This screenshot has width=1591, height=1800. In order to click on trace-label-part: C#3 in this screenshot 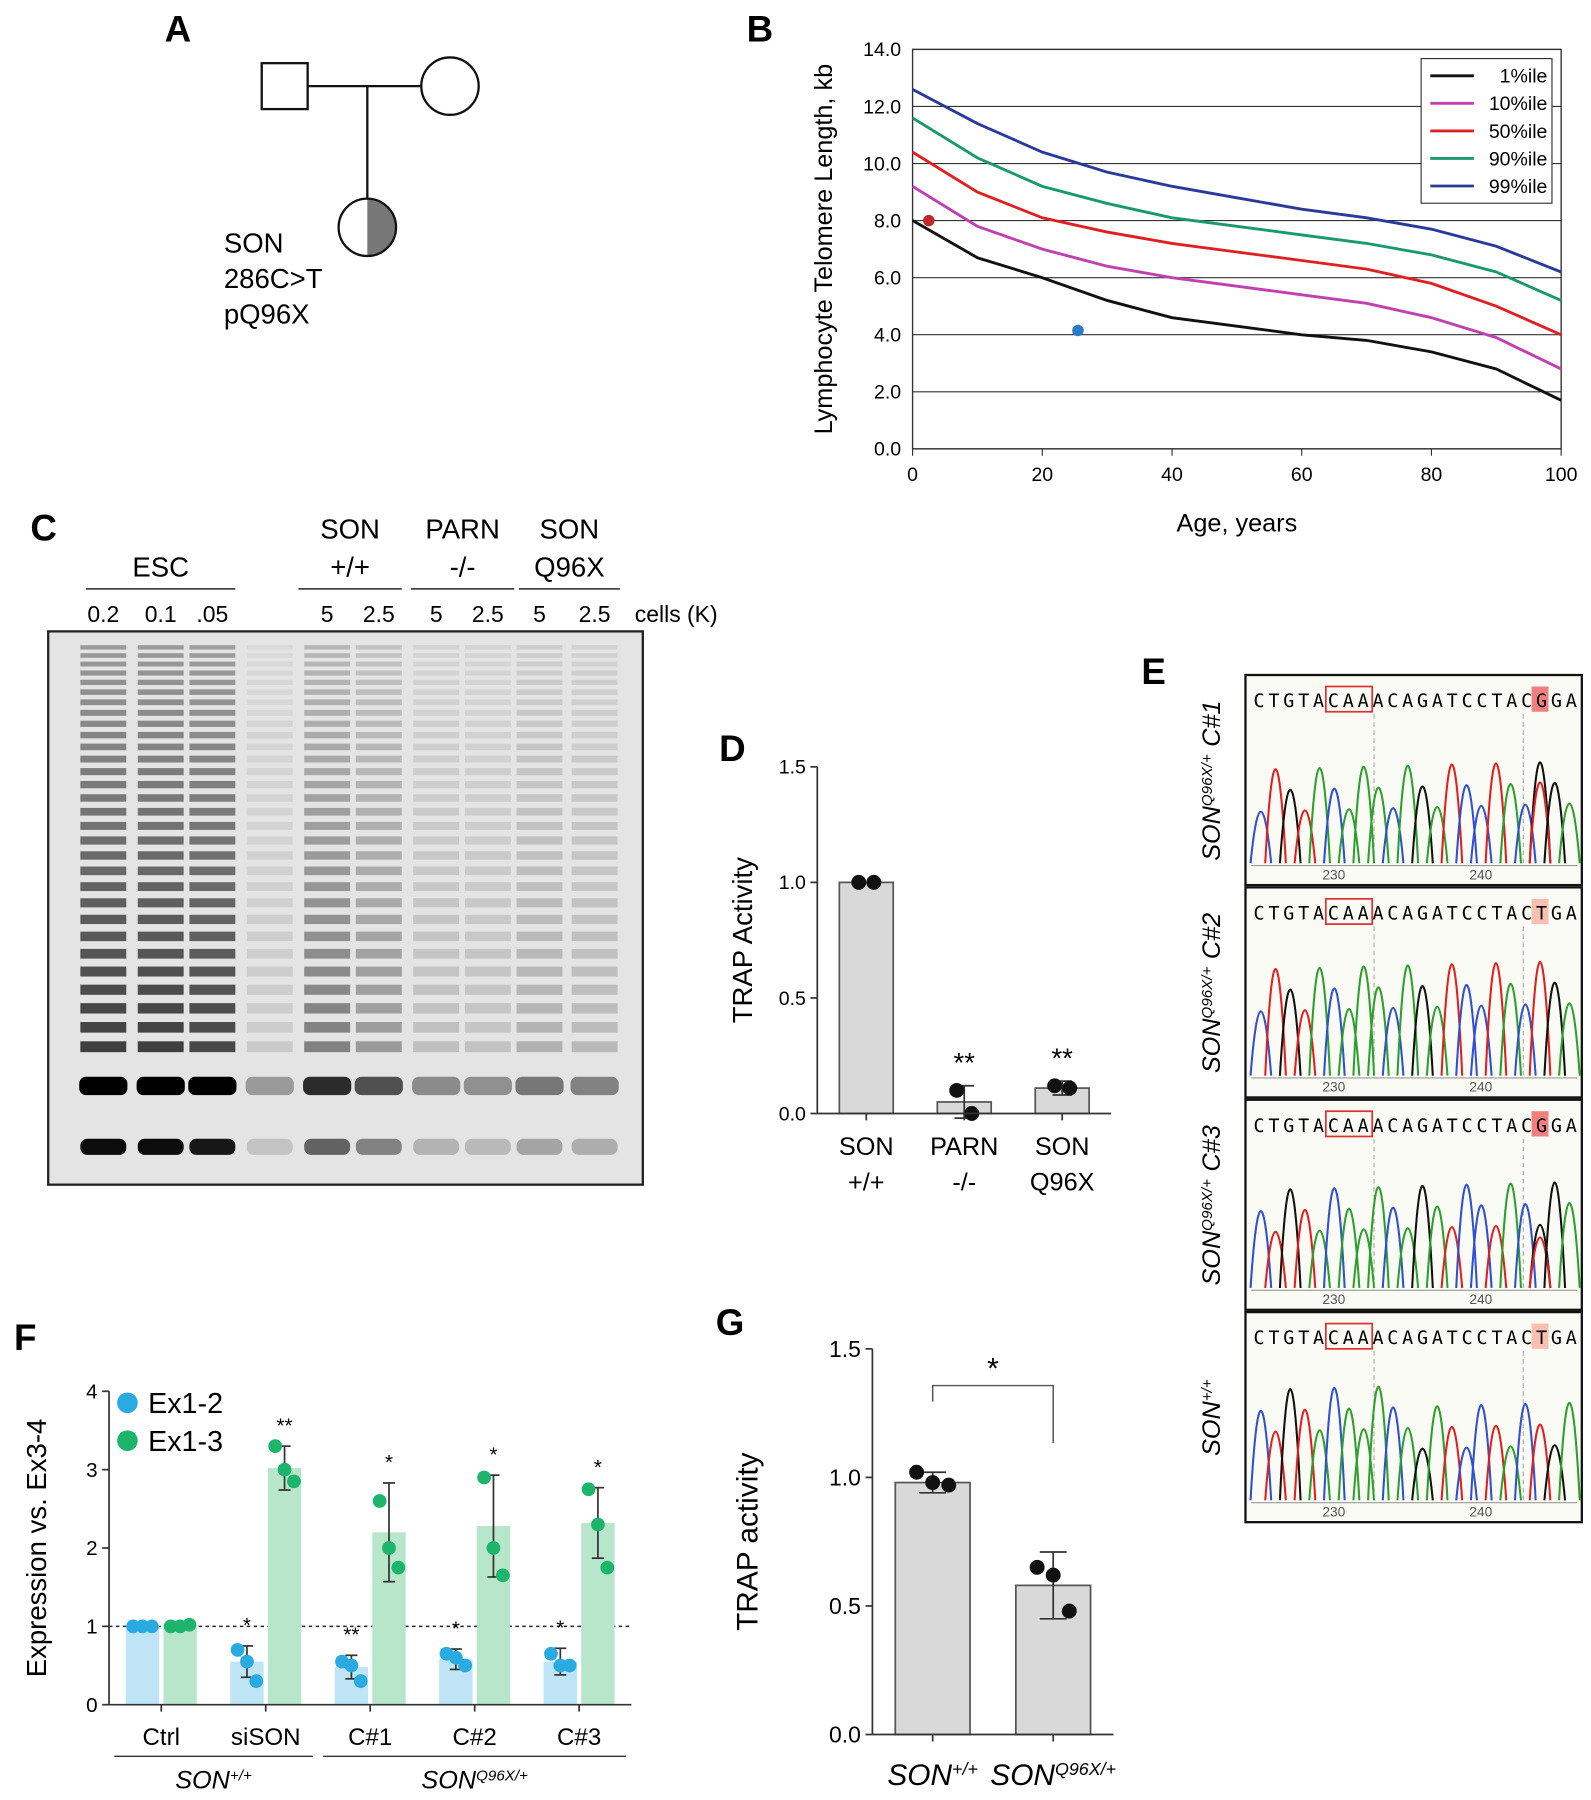, I will do `click(1212, 1148)`.